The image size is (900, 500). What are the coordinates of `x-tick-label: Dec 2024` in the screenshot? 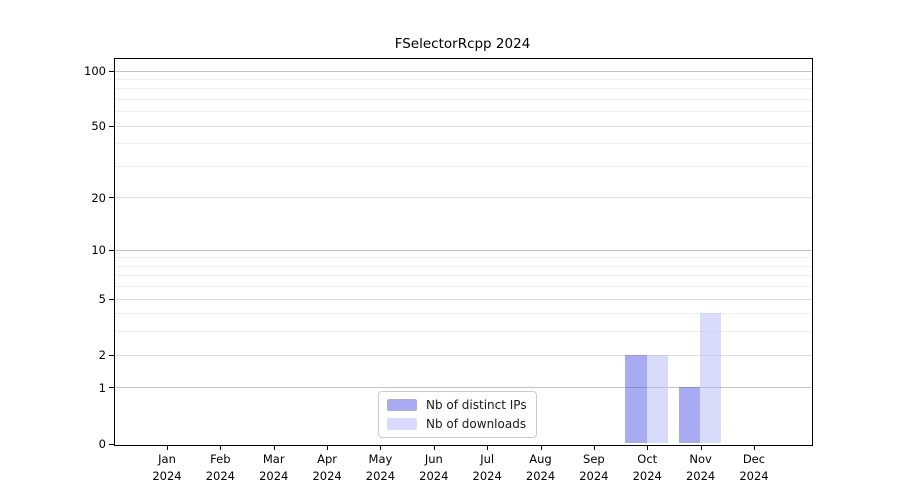 It's located at (754, 467).